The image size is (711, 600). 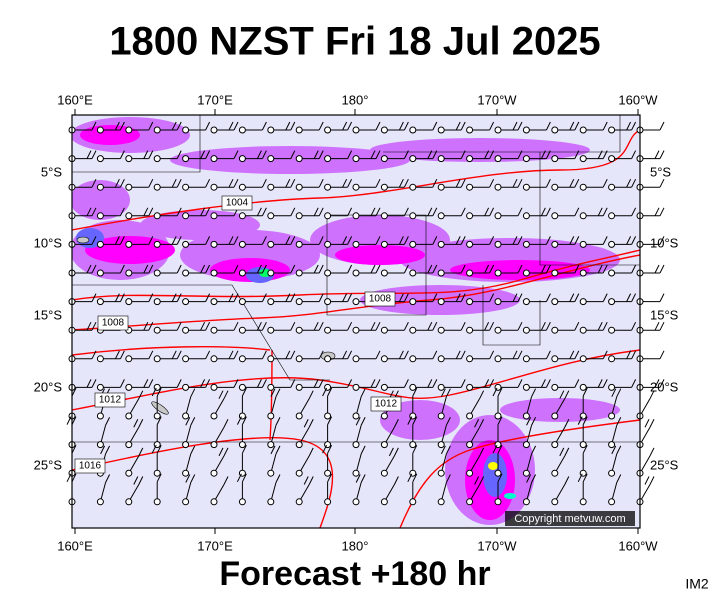 I want to click on title: 1800 NZST Fri 18 Jul 2025, so click(x=354, y=42).